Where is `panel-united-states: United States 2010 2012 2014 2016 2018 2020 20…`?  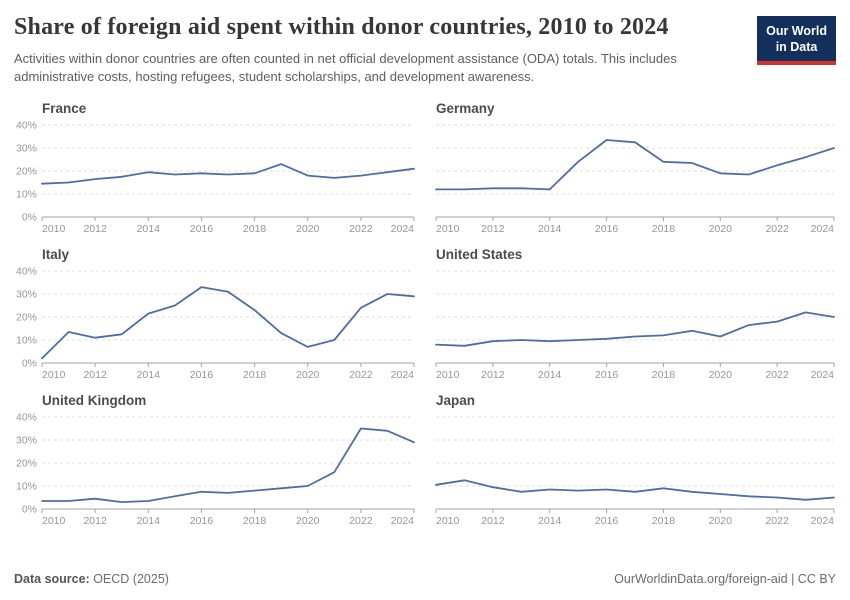
panel-united-states: United States 2010 2012 2014 2016 2018 2020 20… is located at coordinates (635, 314).